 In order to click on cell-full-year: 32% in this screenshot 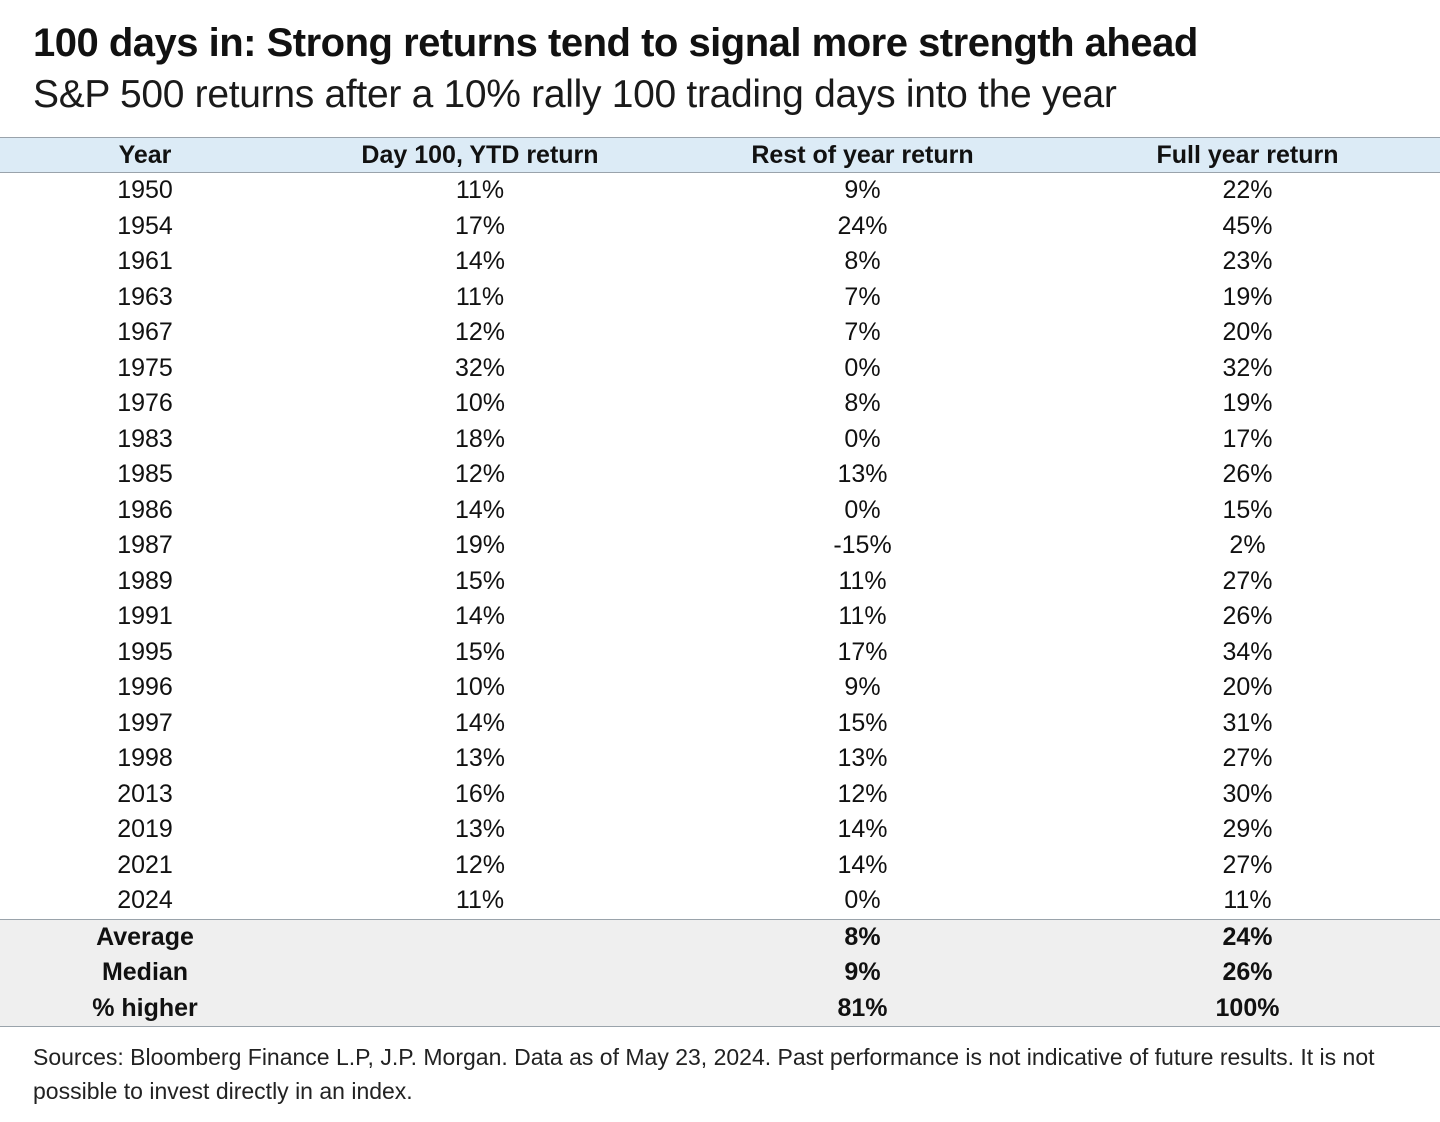, I will do `click(1247, 367)`.